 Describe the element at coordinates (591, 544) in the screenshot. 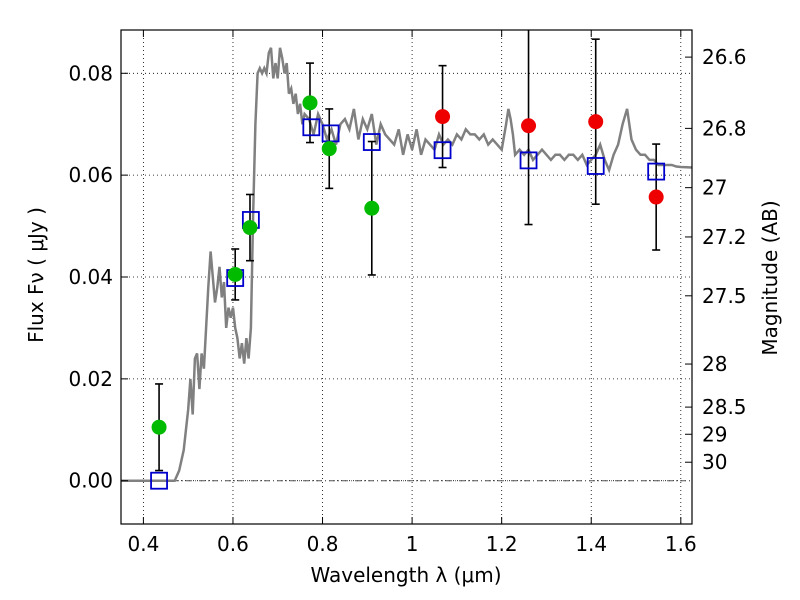

I see `x-tick-label: 1.4` at that location.